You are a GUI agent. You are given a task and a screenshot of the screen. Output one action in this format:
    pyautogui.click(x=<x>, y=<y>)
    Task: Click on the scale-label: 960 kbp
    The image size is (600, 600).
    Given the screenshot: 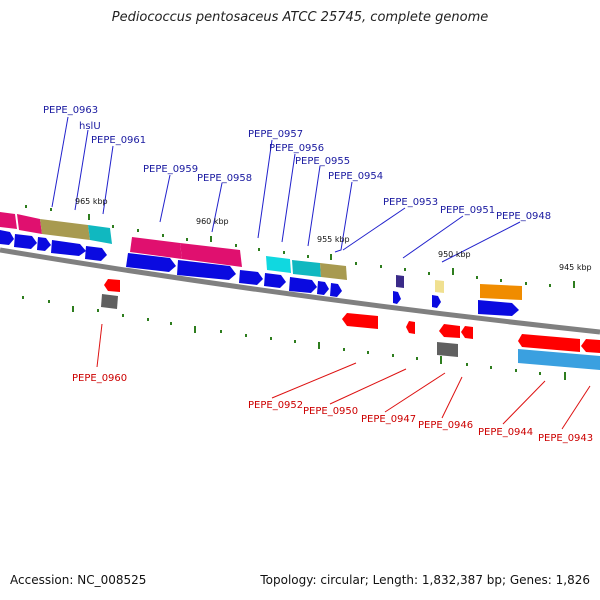 What is the action you would take?
    pyautogui.click(x=212, y=221)
    